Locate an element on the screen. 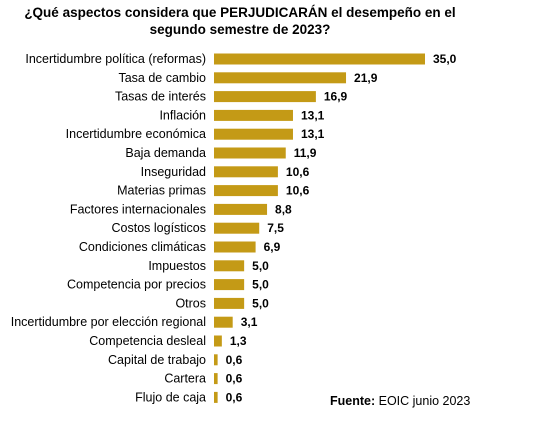 The width and height of the screenshot is (551, 429). category-label: Competencia desleal is located at coordinates (147, 341).